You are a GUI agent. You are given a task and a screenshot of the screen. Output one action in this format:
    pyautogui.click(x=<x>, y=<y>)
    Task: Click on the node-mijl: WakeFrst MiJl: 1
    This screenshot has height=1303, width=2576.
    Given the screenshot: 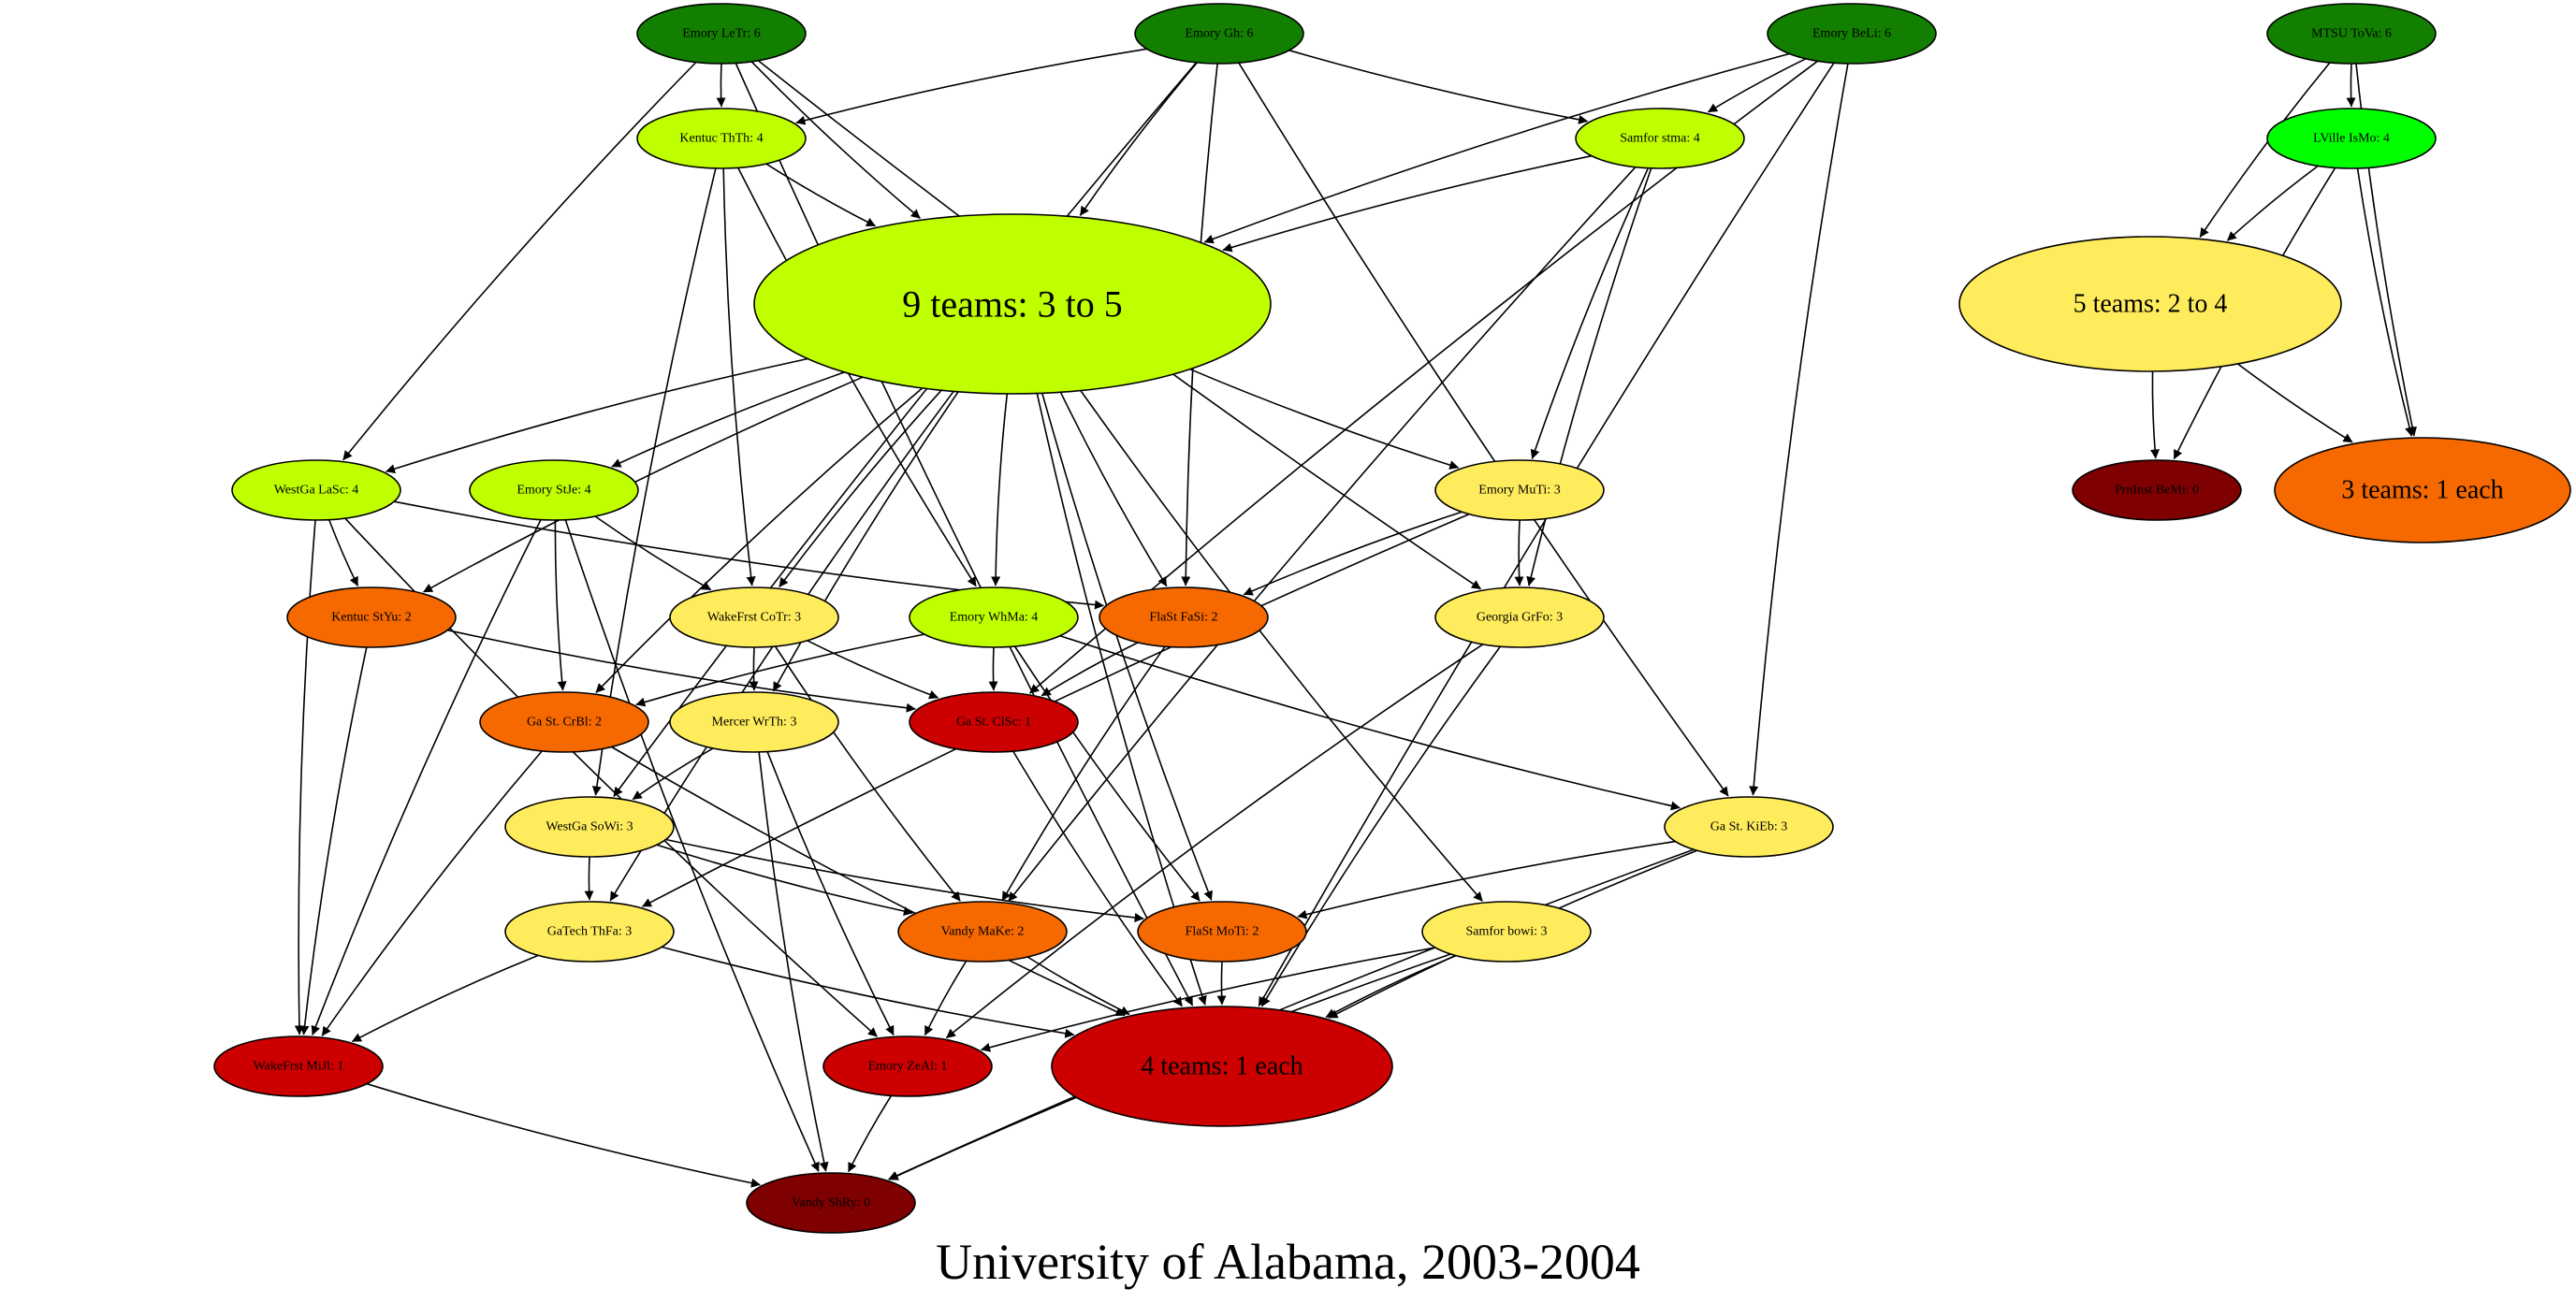 What is the action you would take?
    pyautogui.click(x=298, y=1066)
    